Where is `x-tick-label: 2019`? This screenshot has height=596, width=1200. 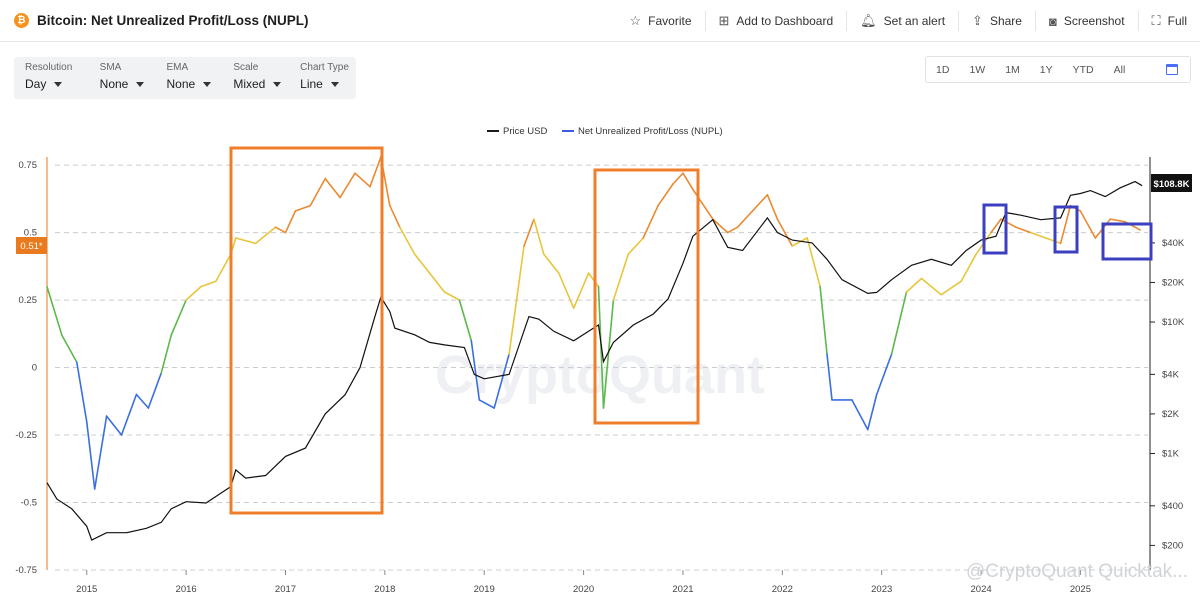
x-tick-label: 2019 is located at coordinates (484, 589).